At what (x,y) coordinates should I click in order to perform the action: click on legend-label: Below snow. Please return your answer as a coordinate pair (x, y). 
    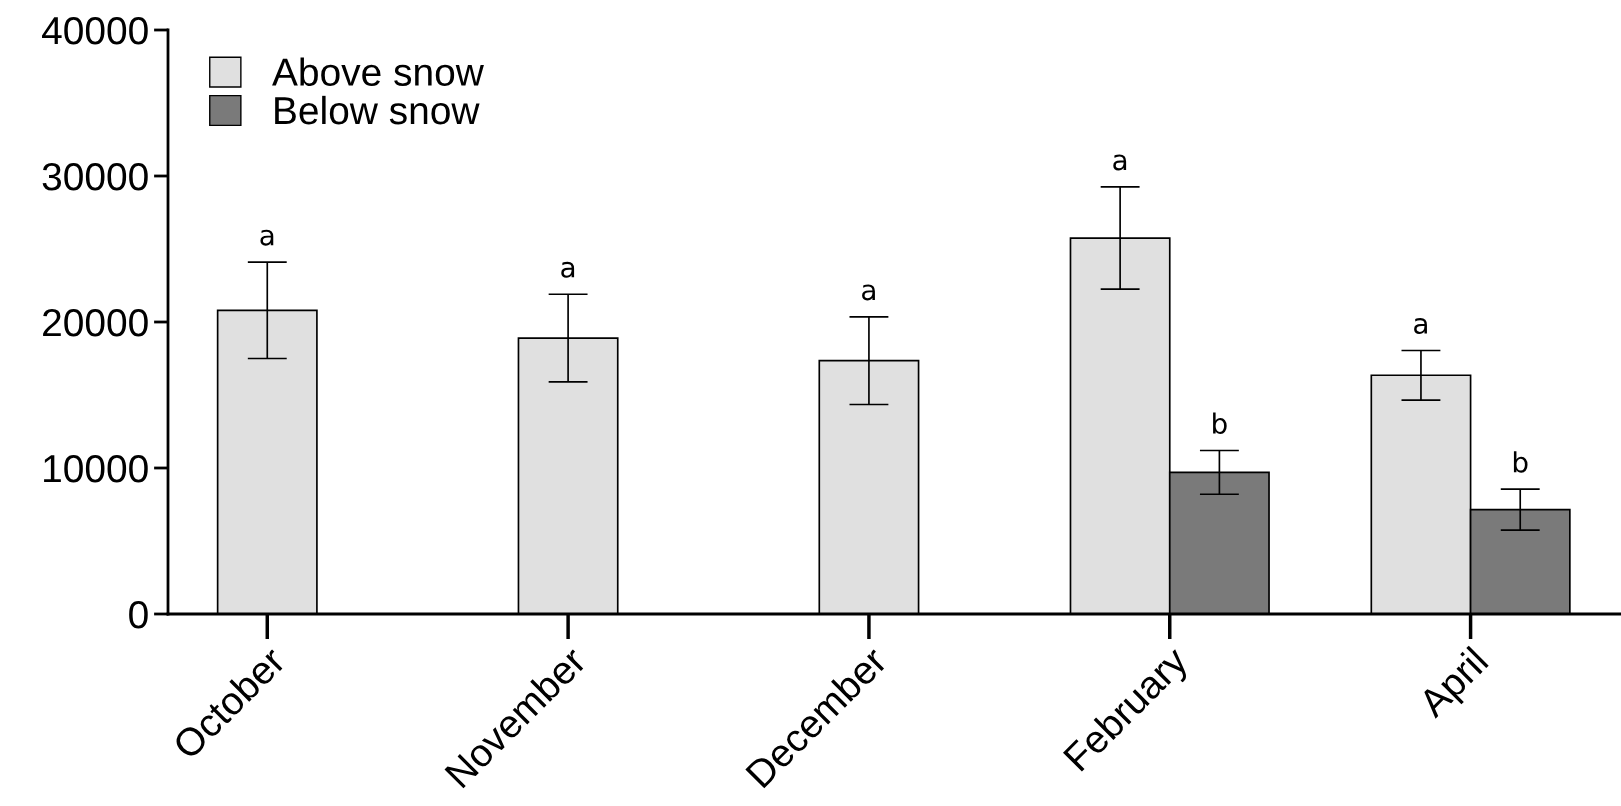
    Looking at the image, I should click on (377, 110).